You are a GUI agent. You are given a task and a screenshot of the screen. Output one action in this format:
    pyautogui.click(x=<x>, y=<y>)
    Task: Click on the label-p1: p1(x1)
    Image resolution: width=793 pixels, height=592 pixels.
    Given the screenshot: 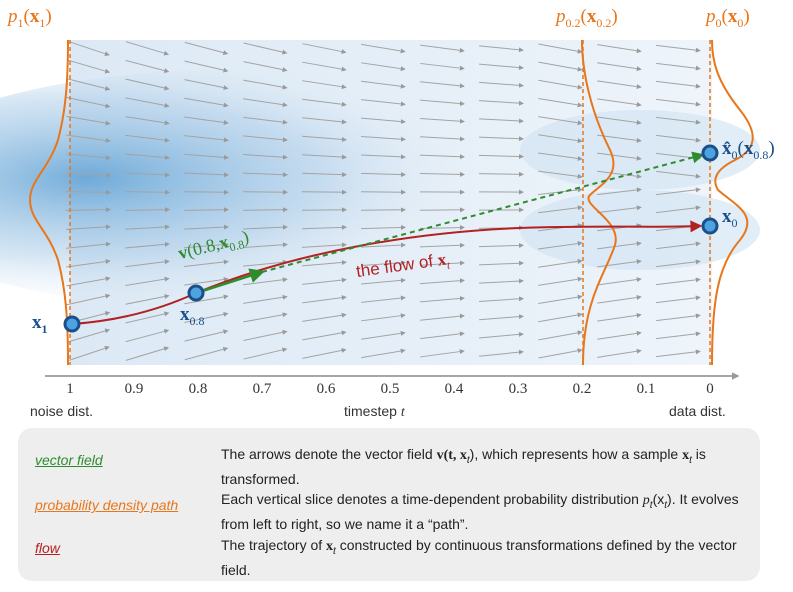 What is the action you would take?
    pyautogui.click(x=30, y=18)
    